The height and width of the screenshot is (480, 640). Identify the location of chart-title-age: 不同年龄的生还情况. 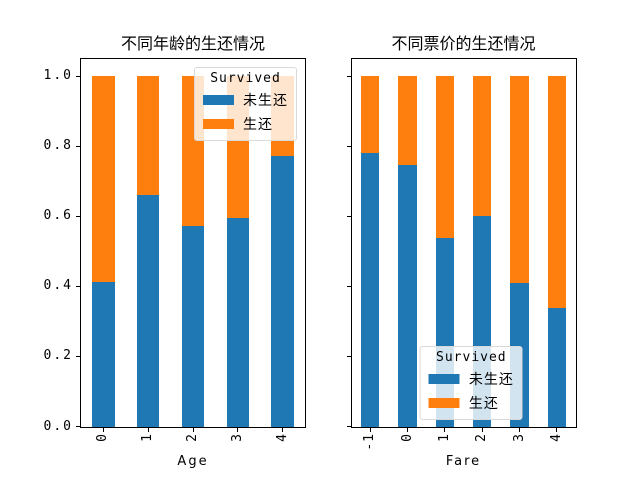
(192, 43).